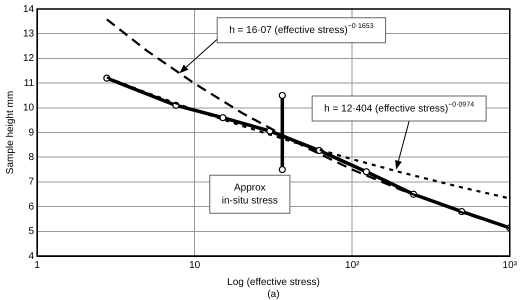  What do you see at coordinates (29, 34) in the screenshot?
I see `y-tick-label: 13` at bounding box center [29, 34].